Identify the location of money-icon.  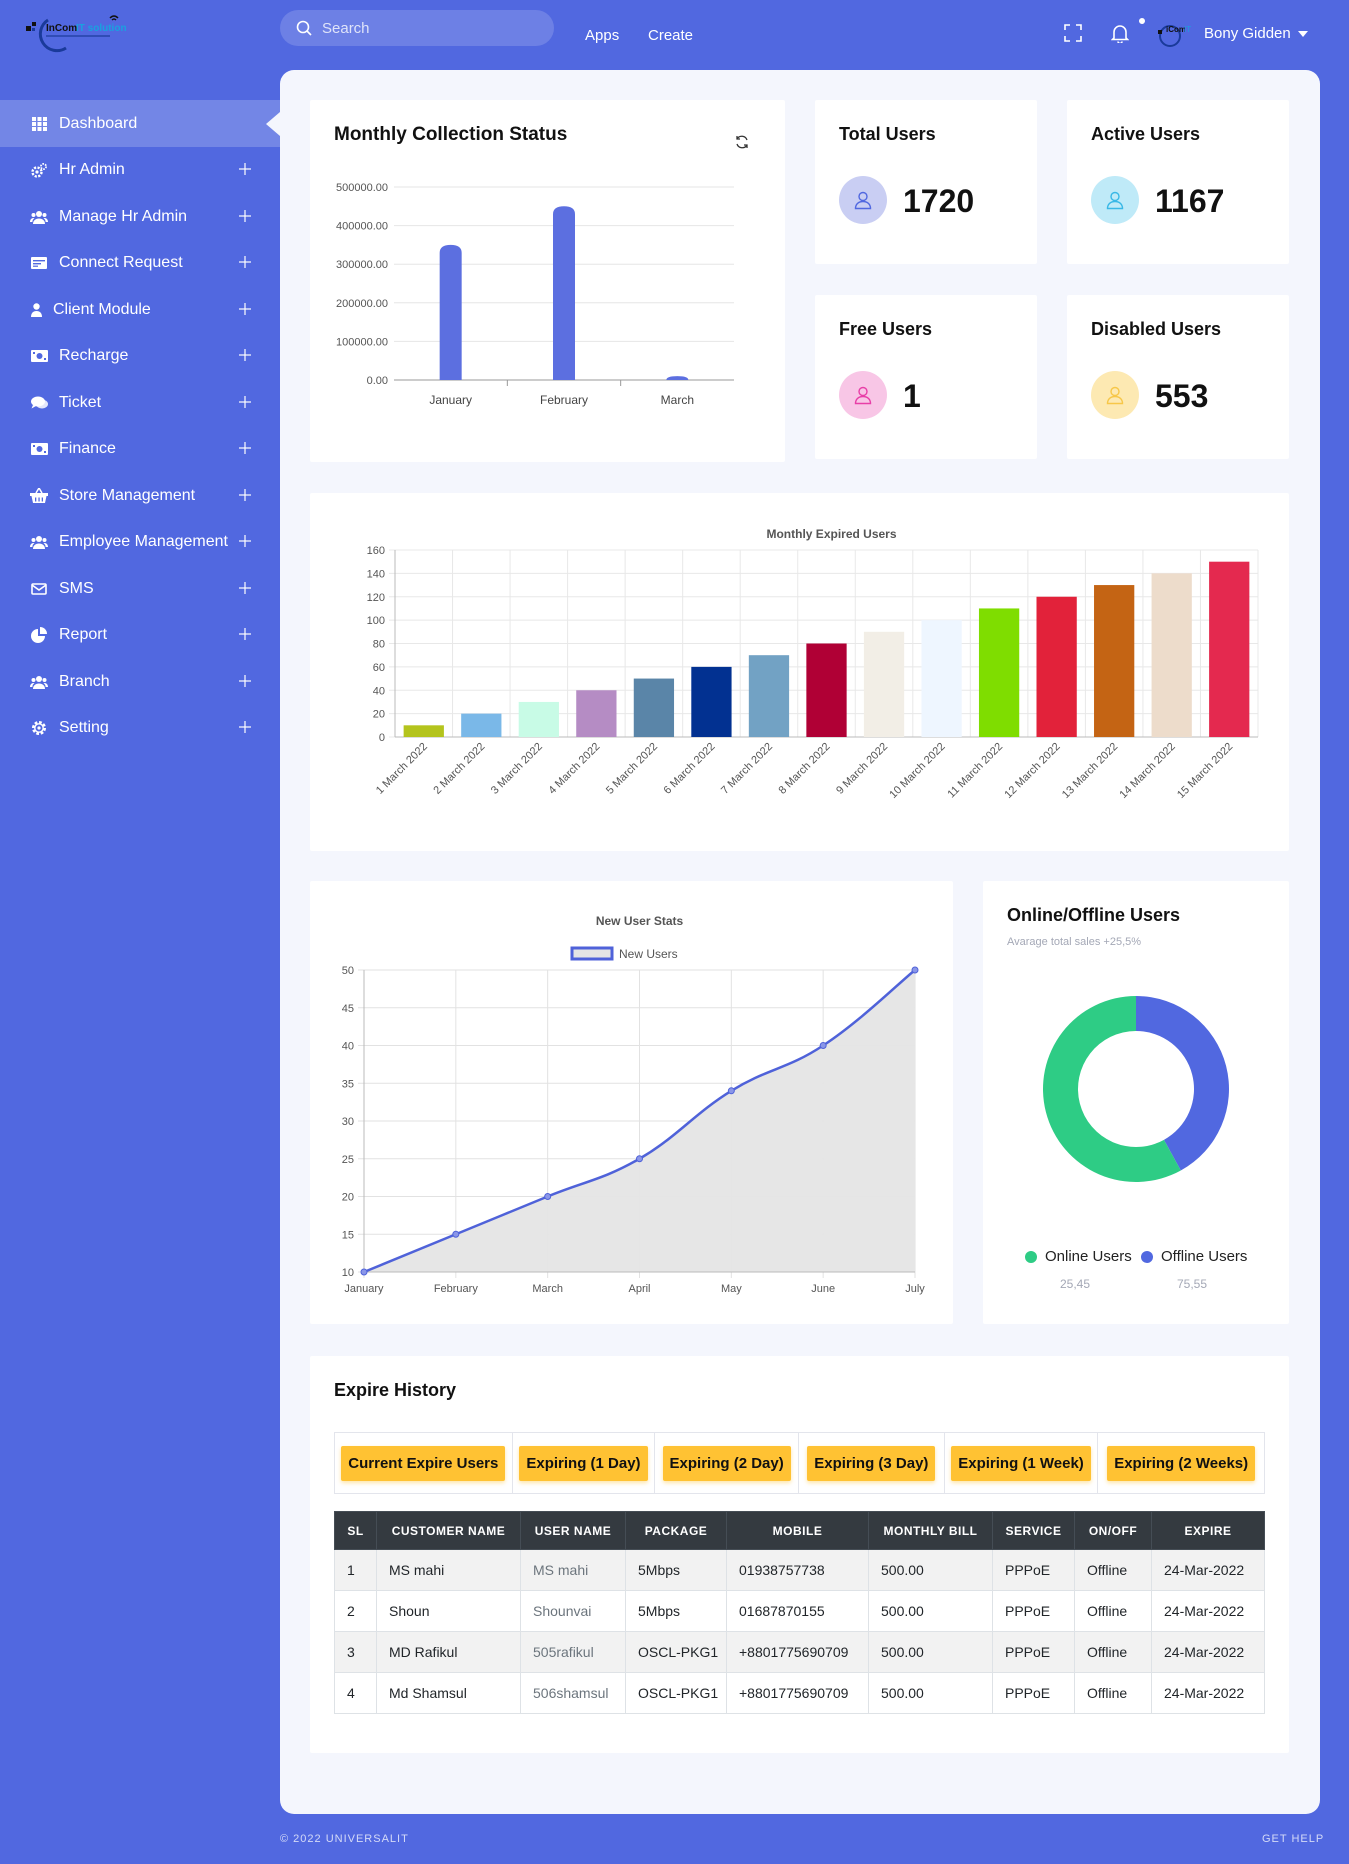
(39, 449).